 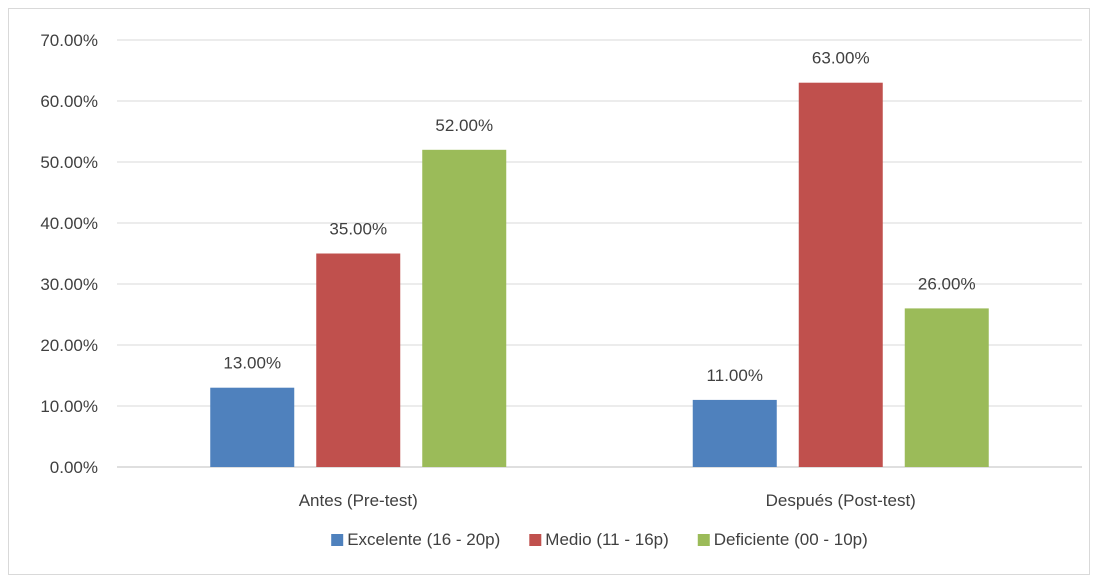 What do you see at coordinates (841, 58) in the screenshot?
I see `data-label: 63.00%` at bounding box center [841, 58].